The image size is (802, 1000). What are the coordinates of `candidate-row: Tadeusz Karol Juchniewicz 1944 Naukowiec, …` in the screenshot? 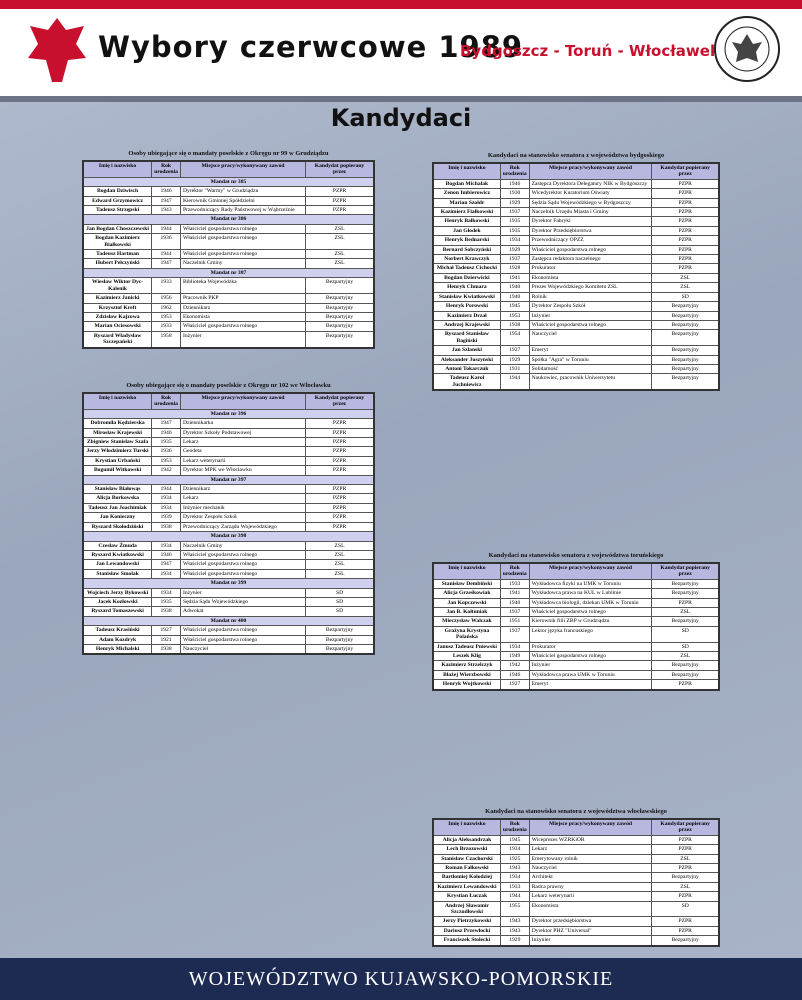 It's located at (576, 382).